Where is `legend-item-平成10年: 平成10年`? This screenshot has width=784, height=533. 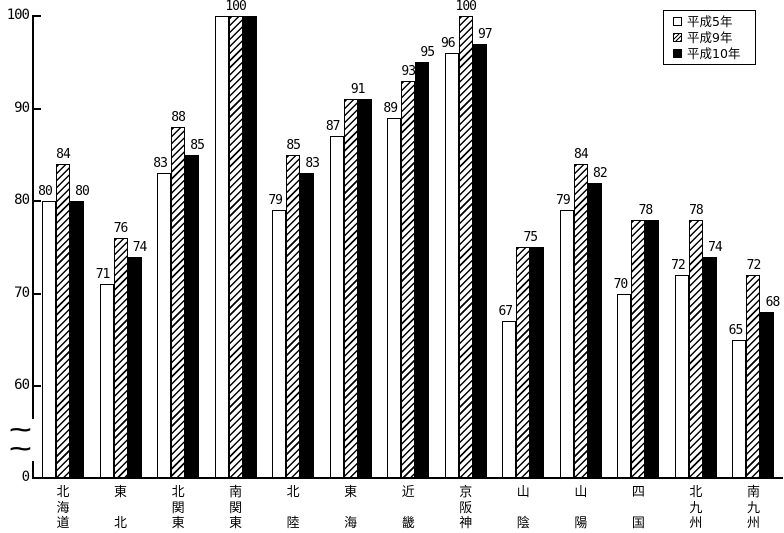
legend-item-平成10年: 平成10年 is located at coordinates (714, 53).